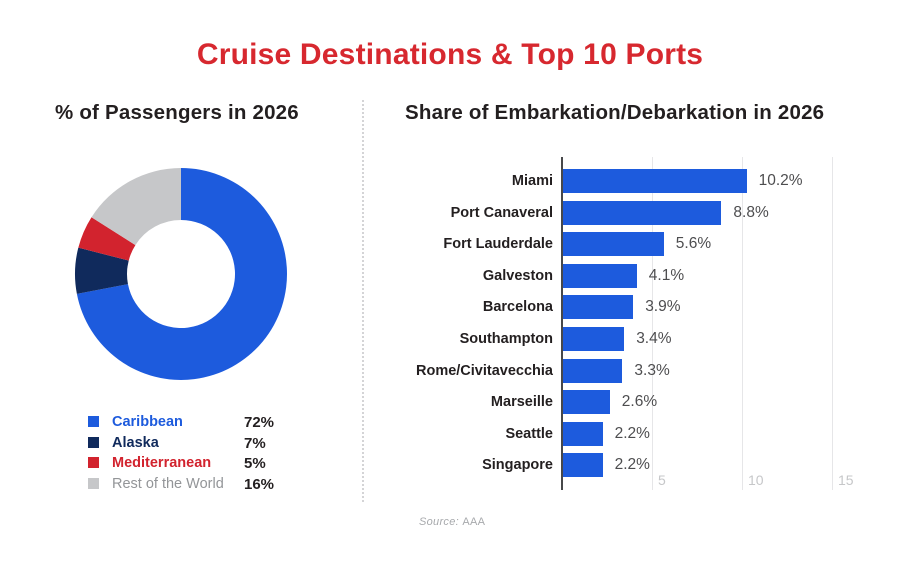 The height and width of the screenshot is (571, 900). Describe the element at coordinates (639, 402) in the screenshot. I see `bar-value-label: 2.6%` at that location.